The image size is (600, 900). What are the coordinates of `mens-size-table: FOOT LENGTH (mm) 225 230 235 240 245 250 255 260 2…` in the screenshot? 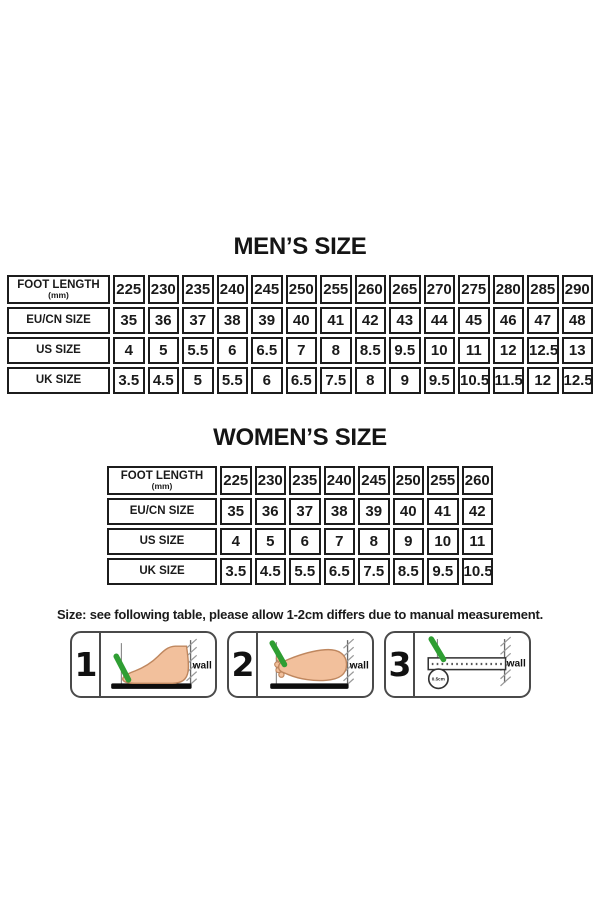 It's located at (300, 334).